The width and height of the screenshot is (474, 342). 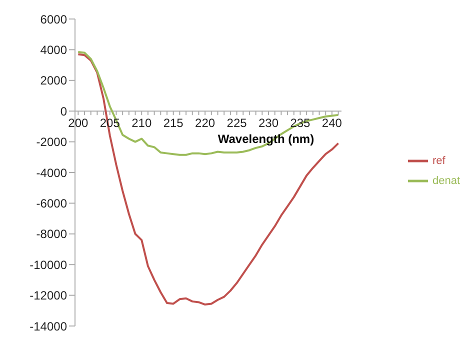 I want to click on x-tick-label: 220, so click(x=205, y=123).